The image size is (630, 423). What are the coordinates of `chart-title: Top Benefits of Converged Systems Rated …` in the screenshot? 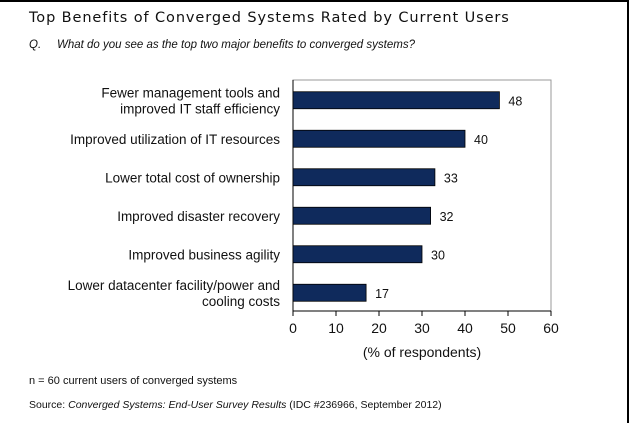 It's located at (269, 18).